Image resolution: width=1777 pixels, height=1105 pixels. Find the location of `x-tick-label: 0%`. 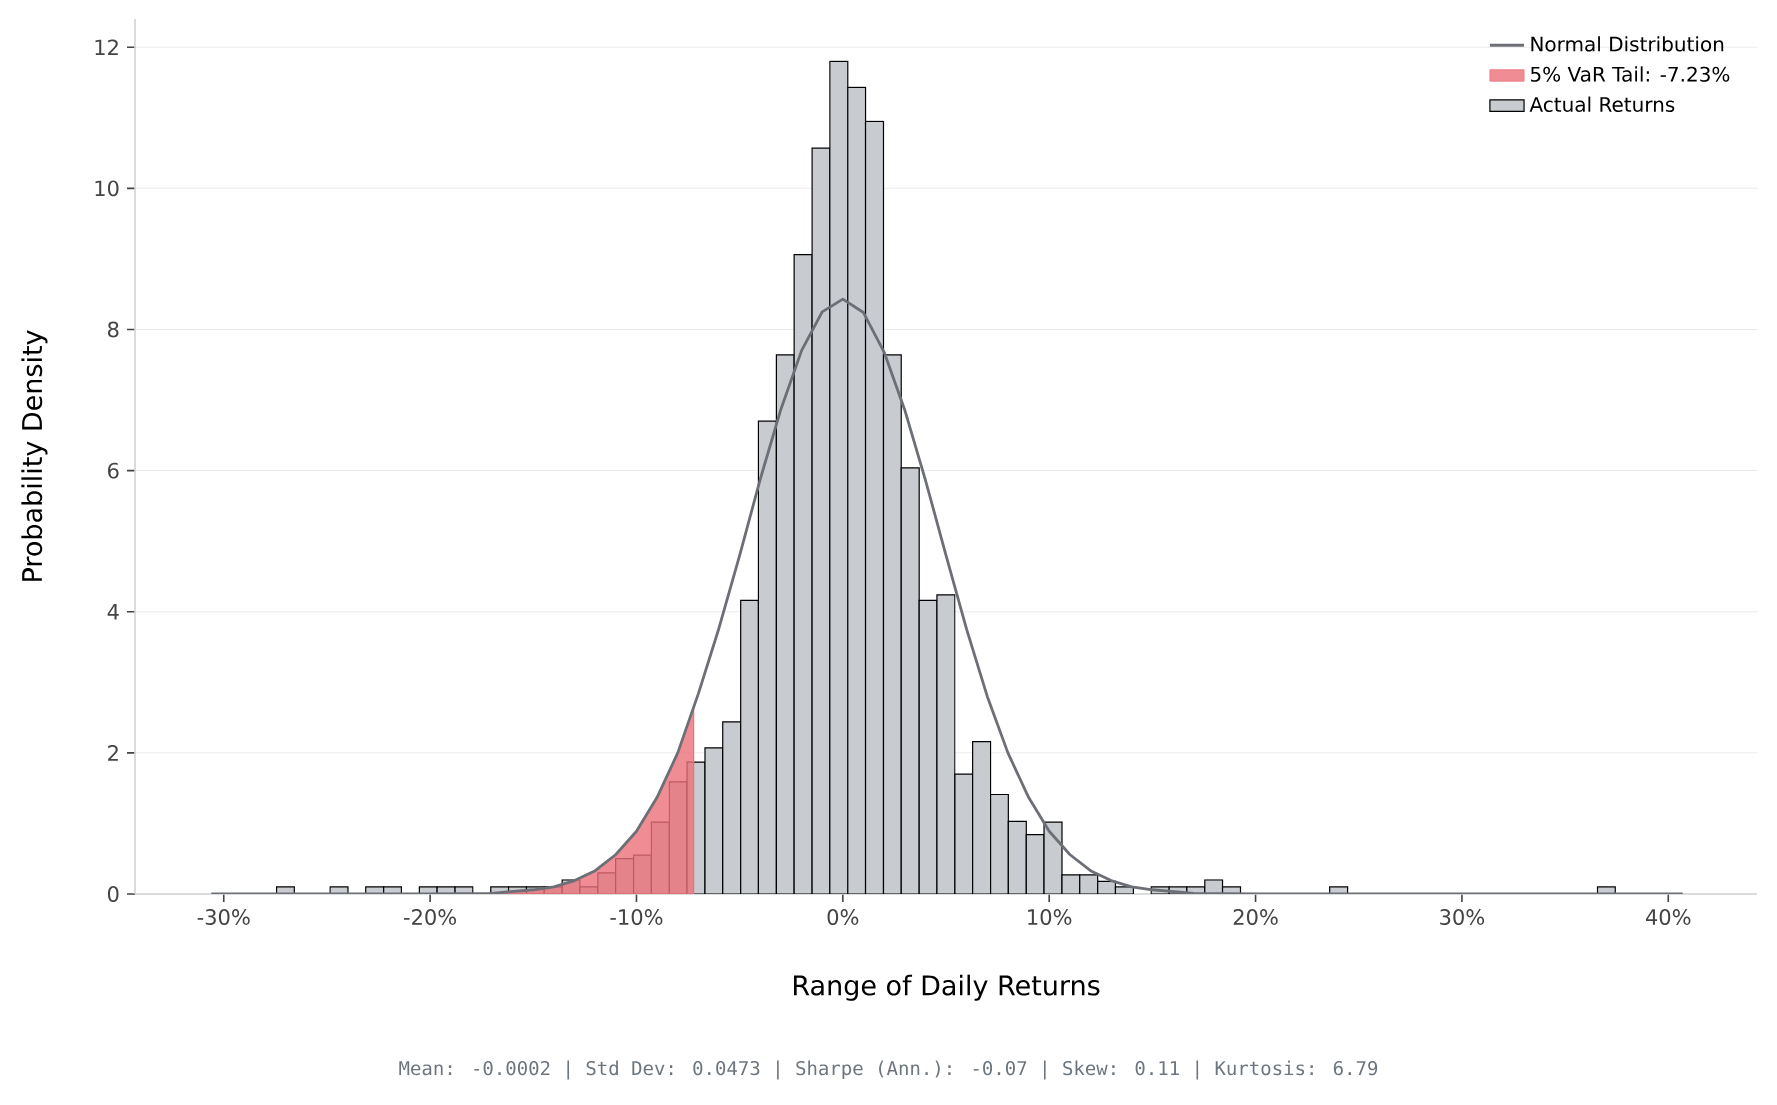

x-tick-label: 0% is located at coordinates (843, 917).